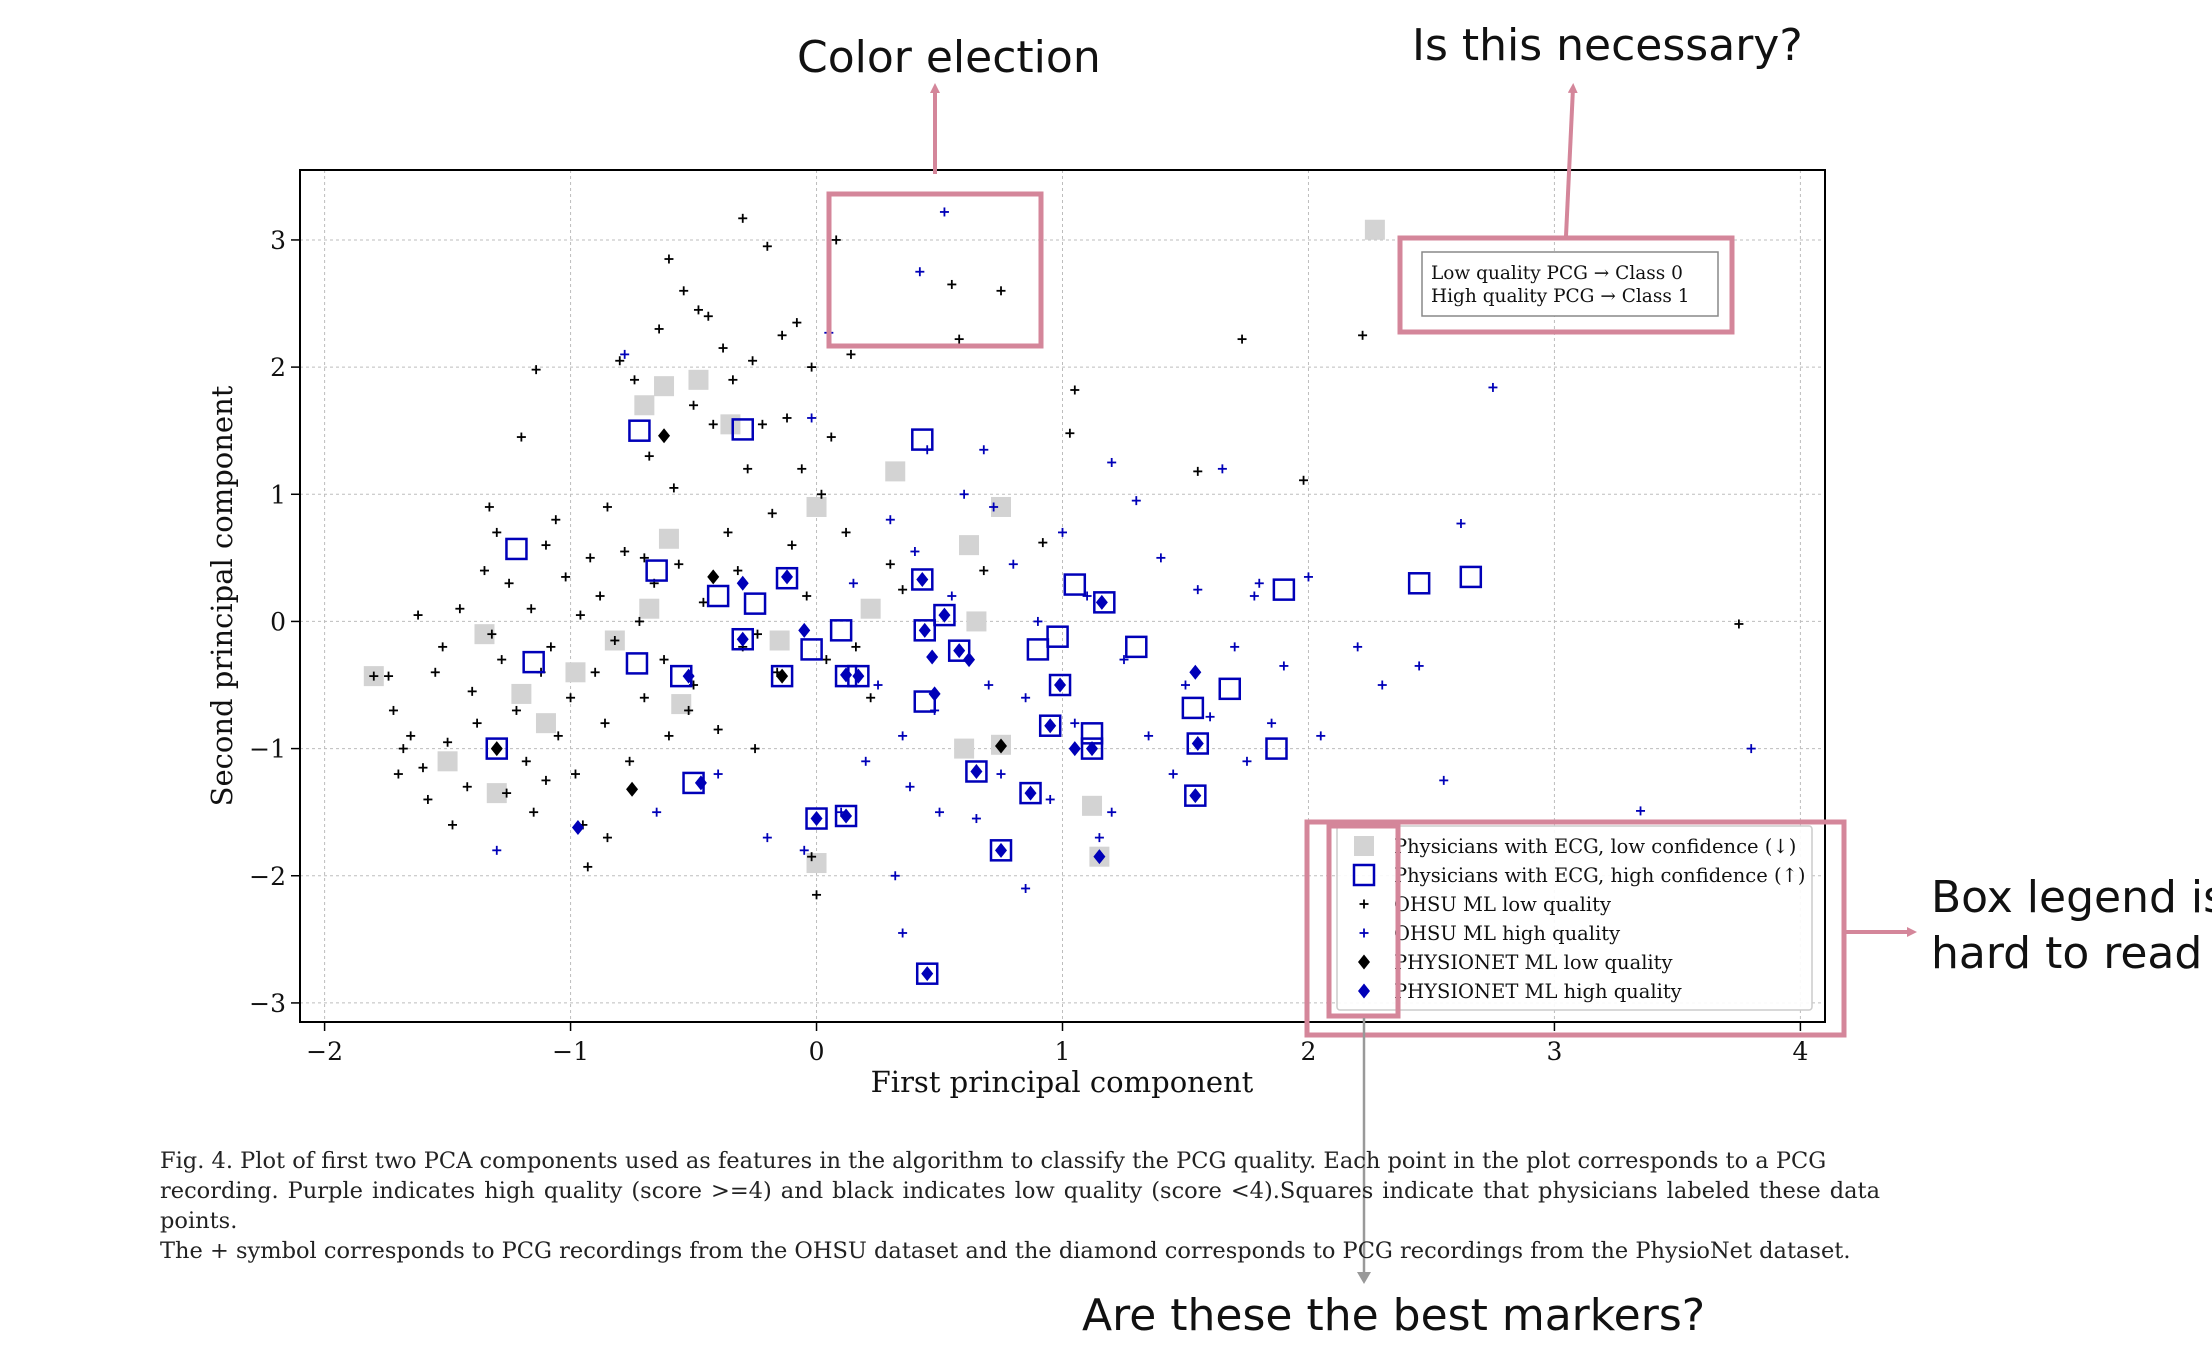  I want to click on y-tick-label: 1, so click(278, 494).